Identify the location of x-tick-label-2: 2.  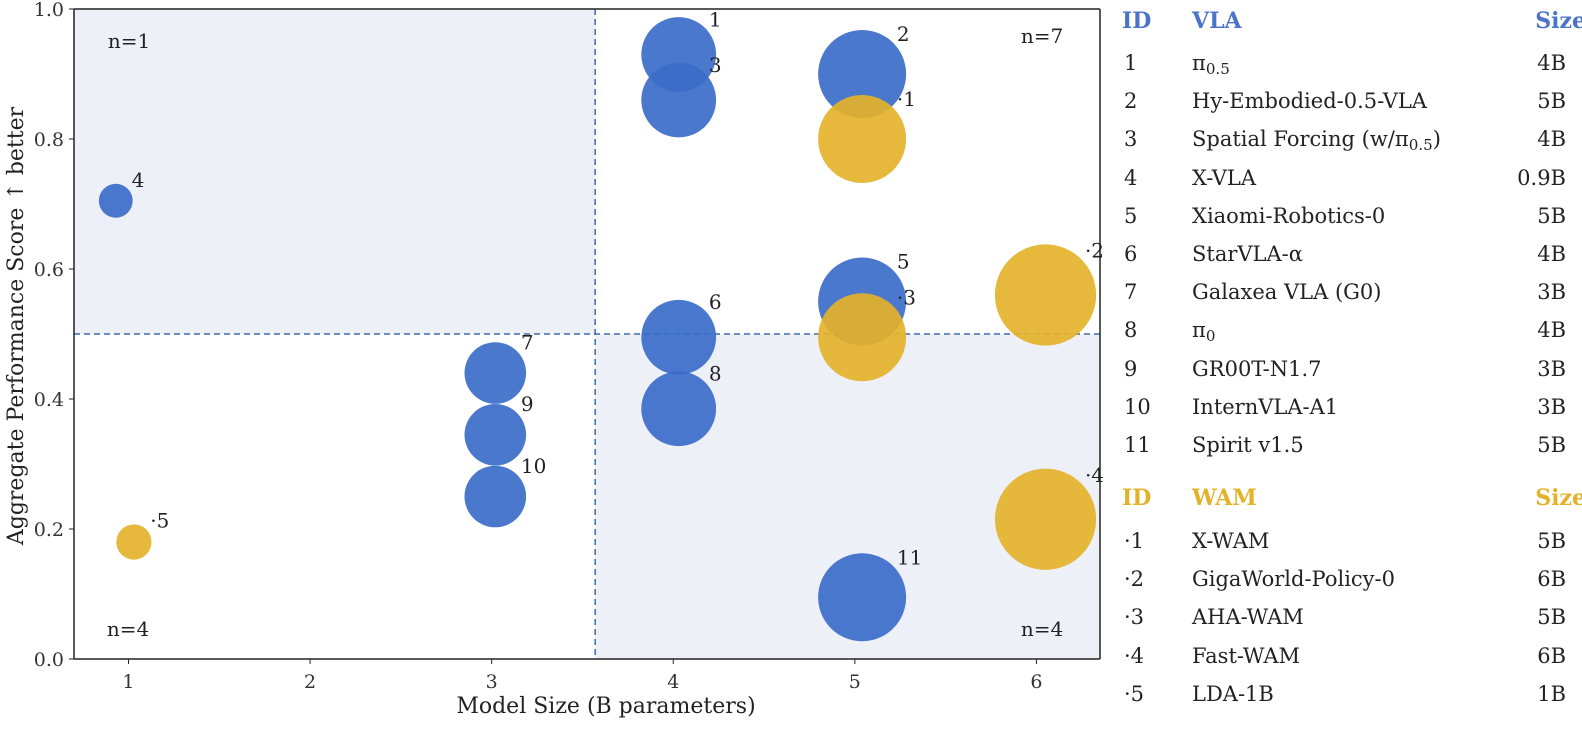
(310, 682).